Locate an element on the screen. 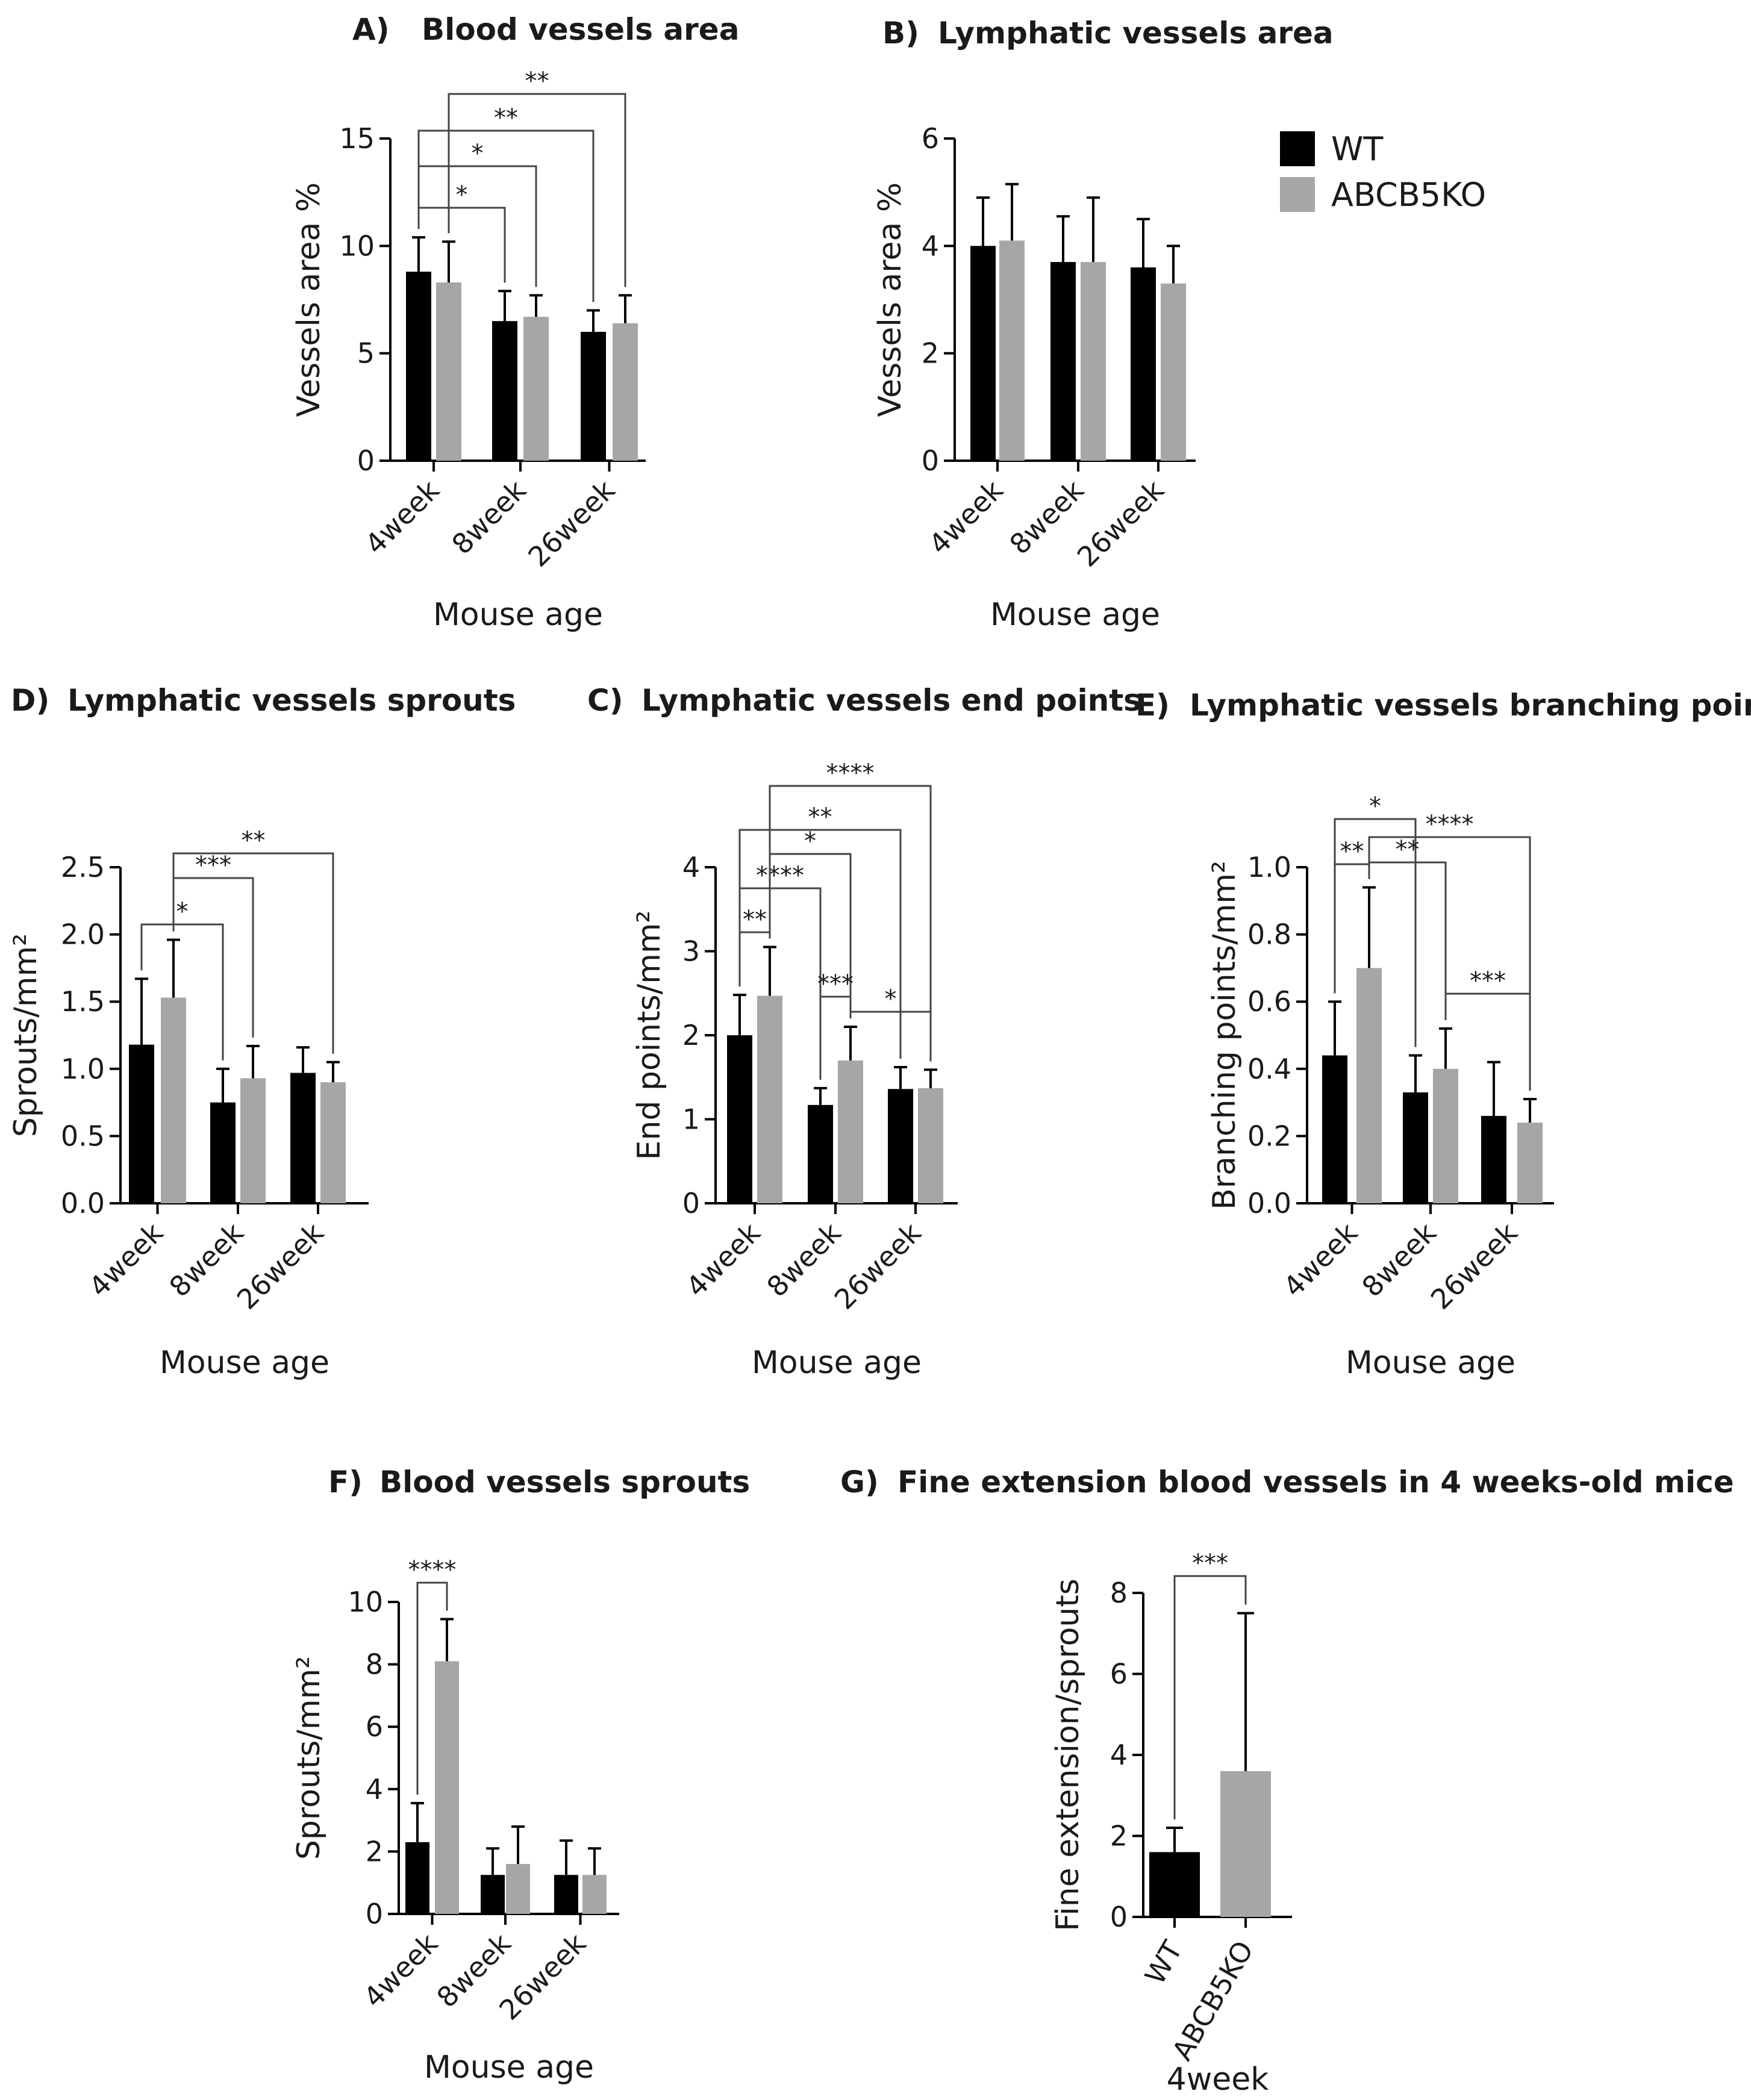  significance-bracket-F is located at coordinates (432, 1688).